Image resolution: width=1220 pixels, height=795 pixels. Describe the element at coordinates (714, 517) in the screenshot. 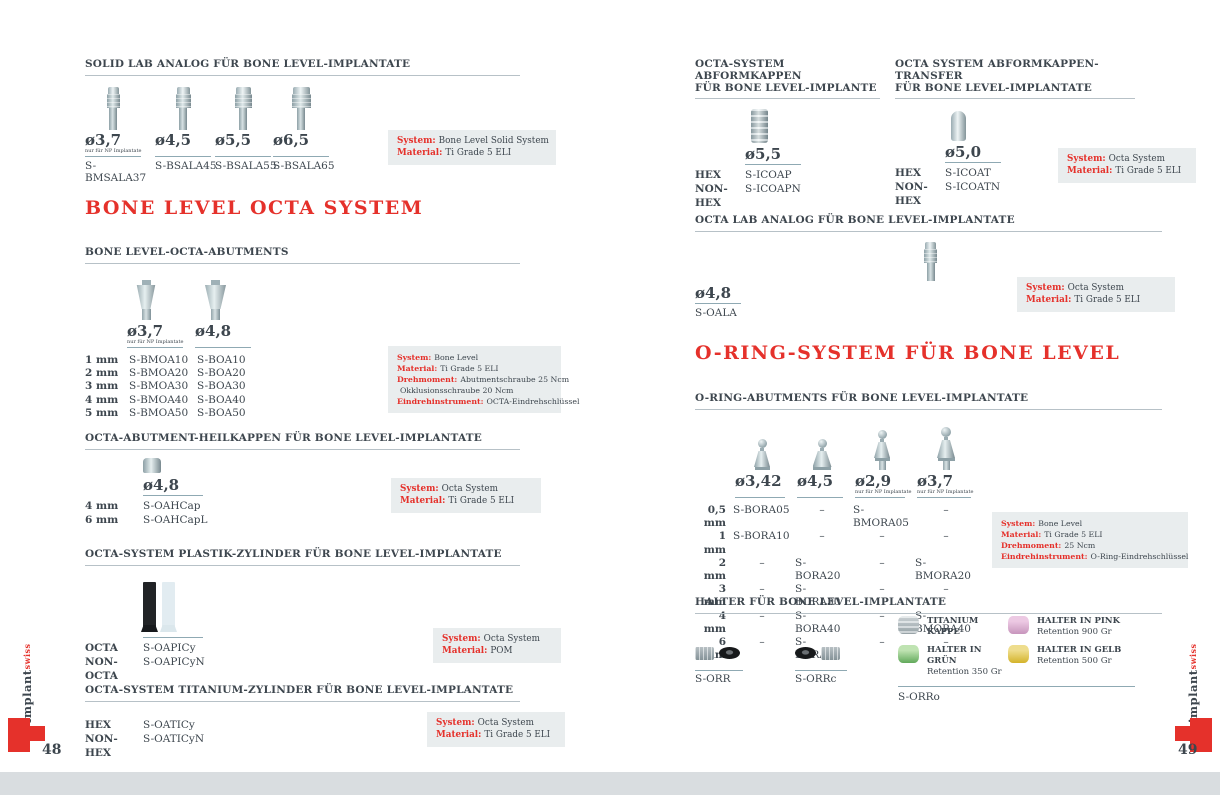

I see `row-label: 0,5 mm` at that location.